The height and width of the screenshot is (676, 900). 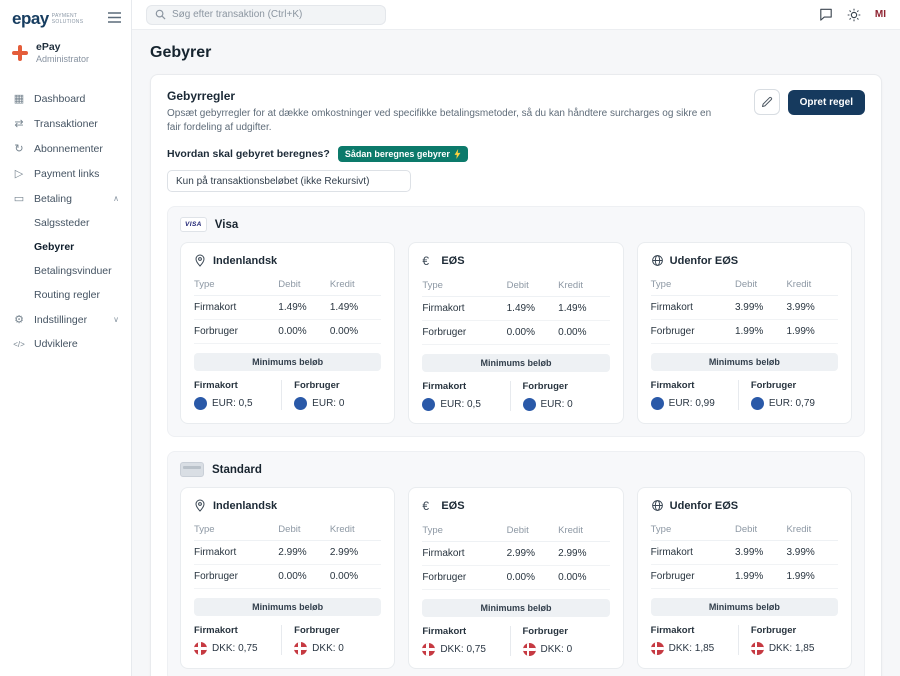 What do you see at coordinates (232, 403) in the screenshot?
I see `min-amount-value: EUR: 0,5` at bounding box center [232, 403].